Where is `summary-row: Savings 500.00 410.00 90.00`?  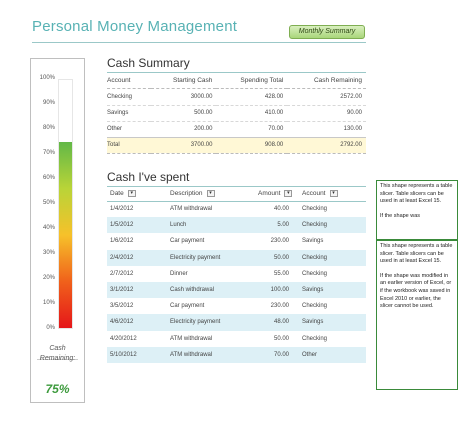 summary-row: Savings 500.00 410.00 90.00 is located at coordinates (236, 113).